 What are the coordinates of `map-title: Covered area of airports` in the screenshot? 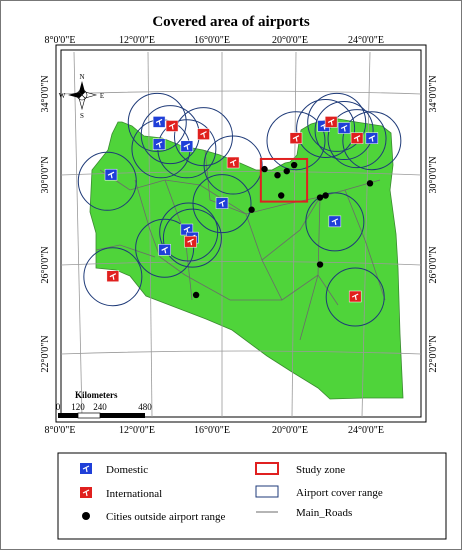 It's located at (231, 22).